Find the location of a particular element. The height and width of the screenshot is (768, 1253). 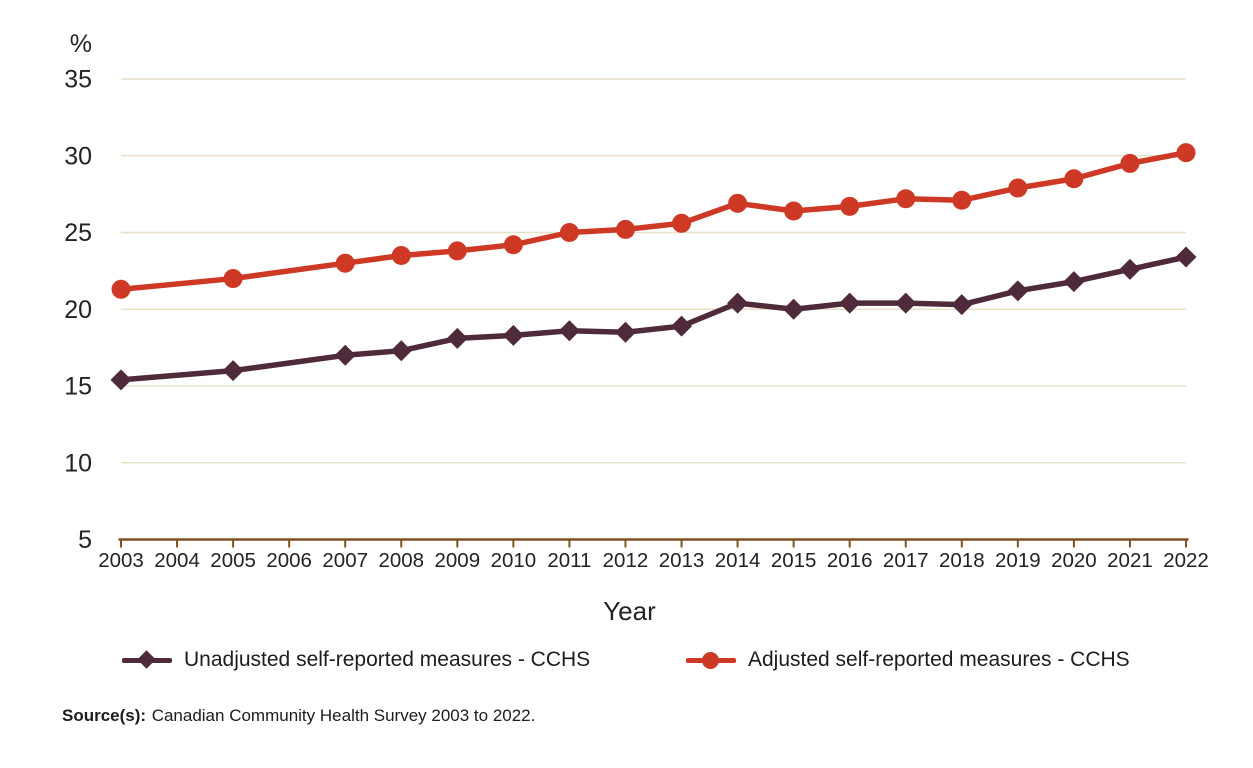

diamond-marker-icon is located at coordinates (146, 659).